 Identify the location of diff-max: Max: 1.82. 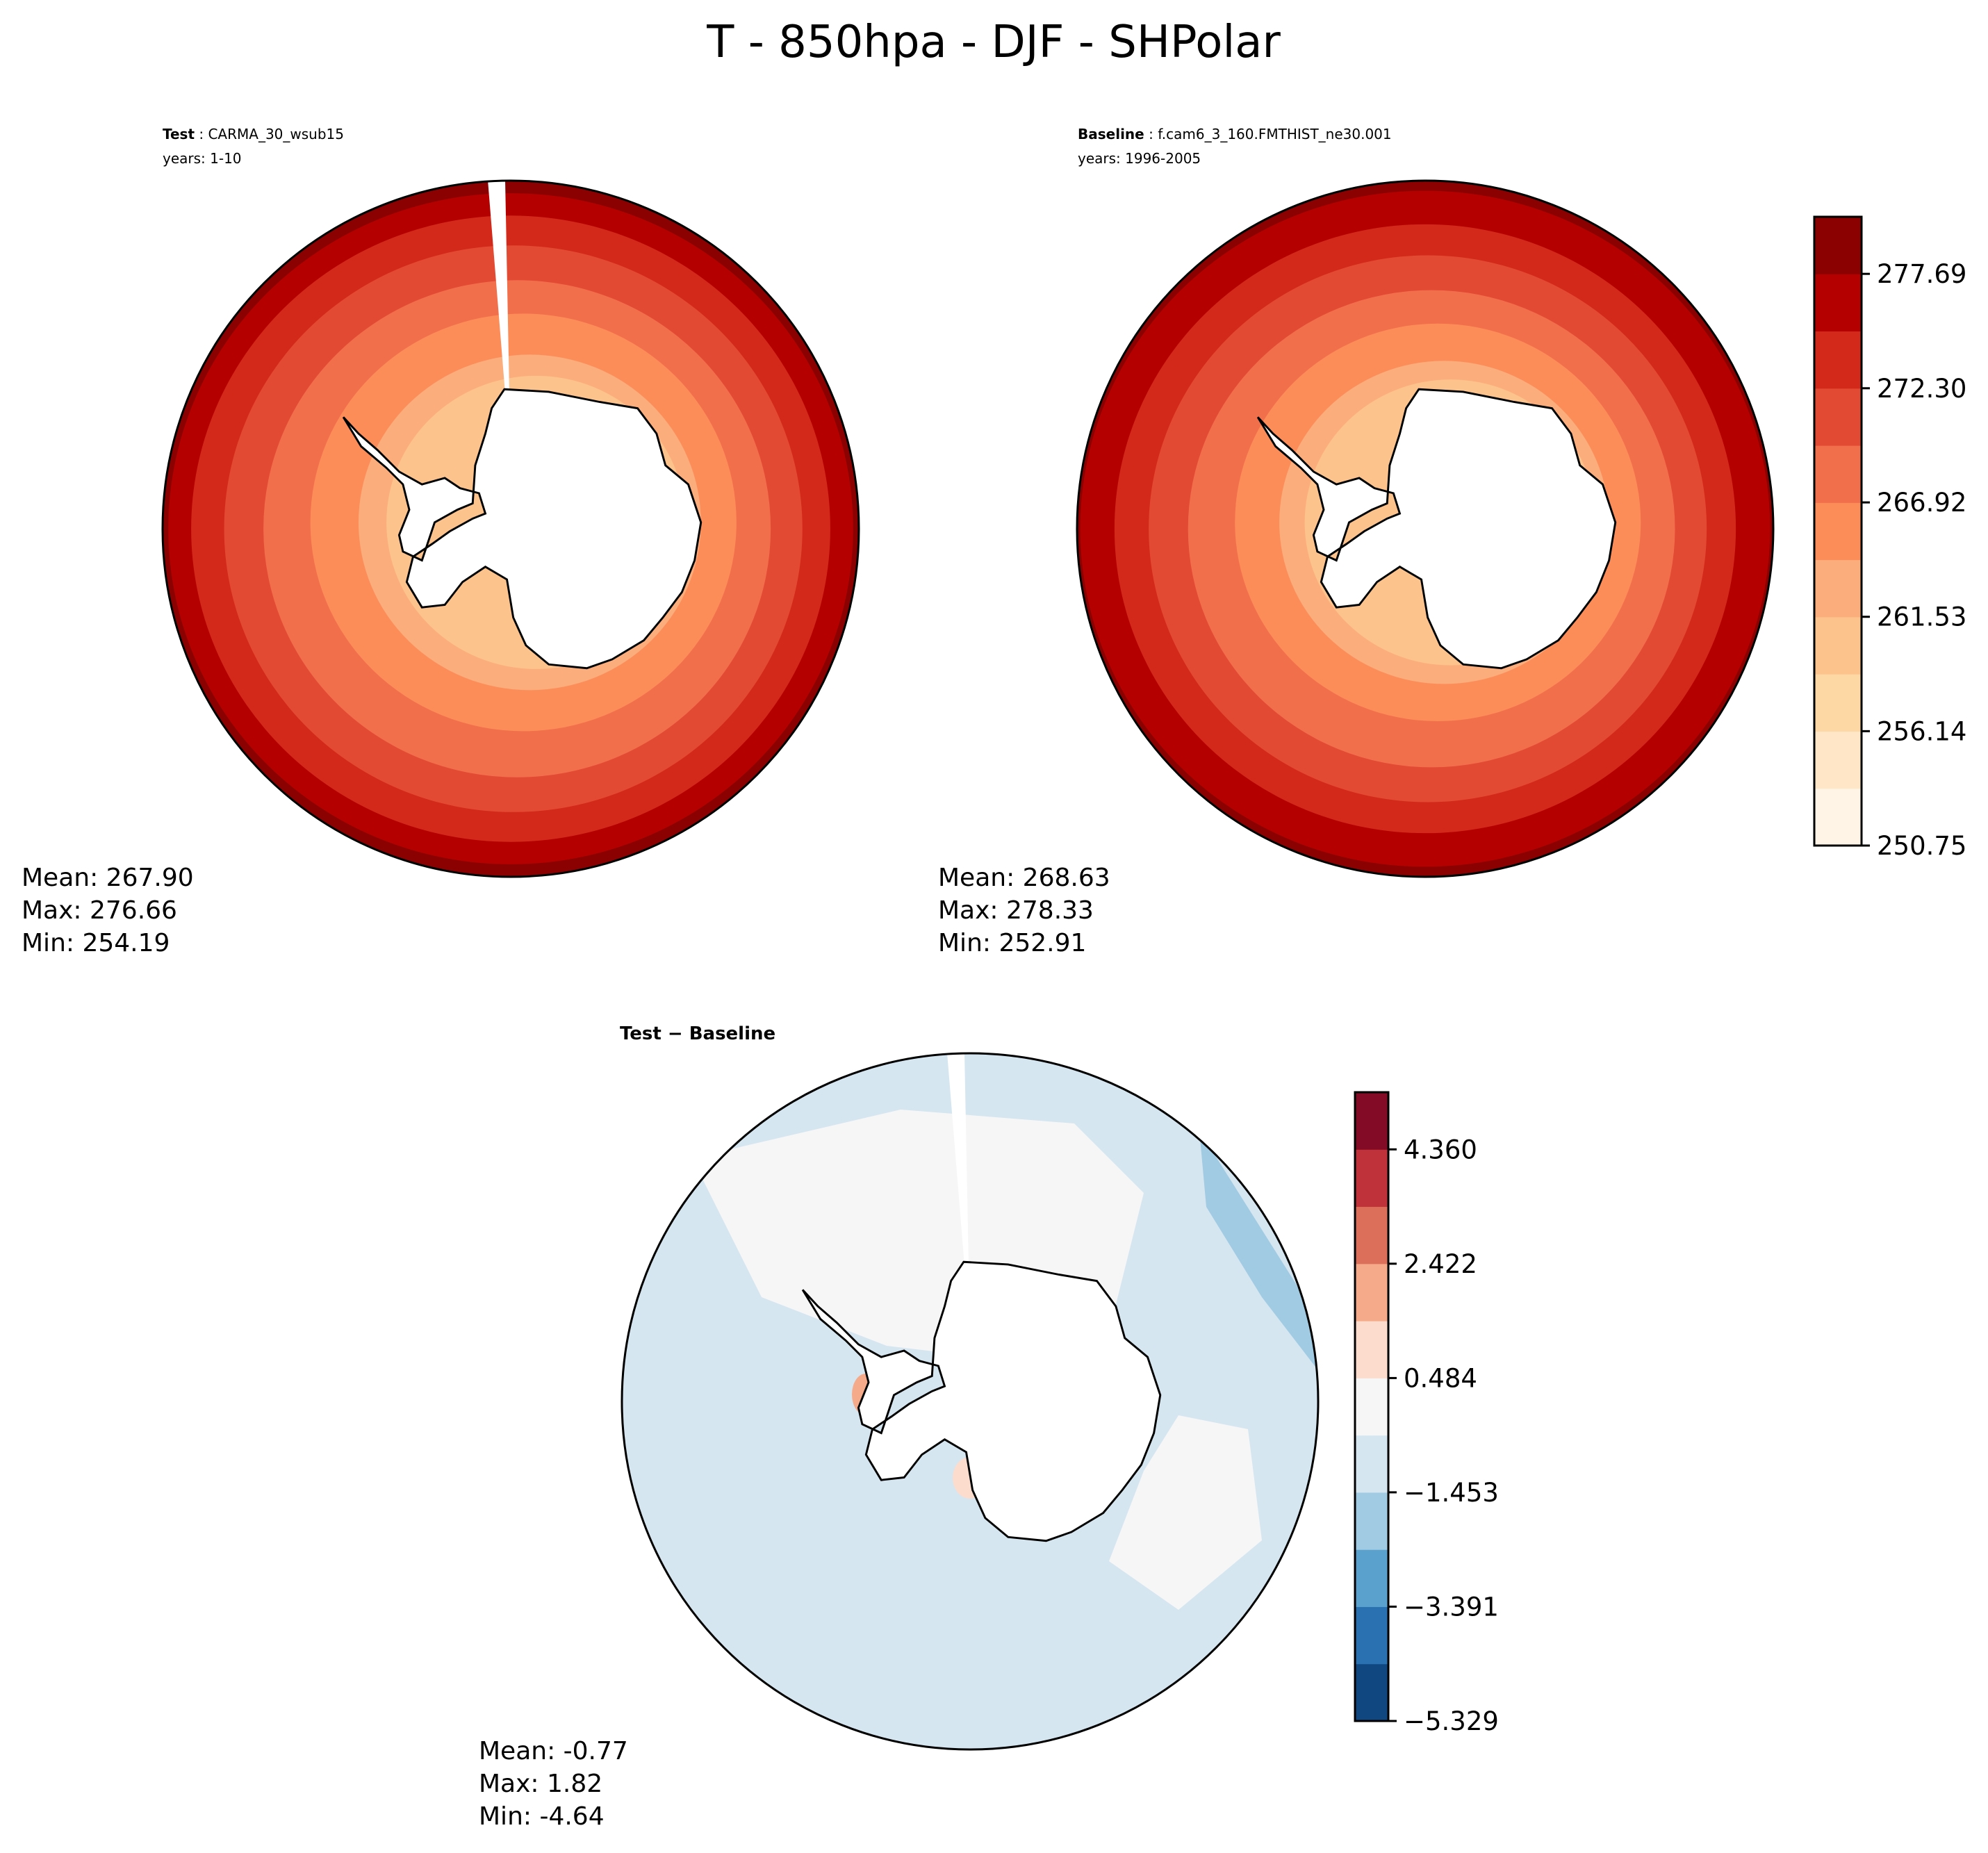
(540, 1784).